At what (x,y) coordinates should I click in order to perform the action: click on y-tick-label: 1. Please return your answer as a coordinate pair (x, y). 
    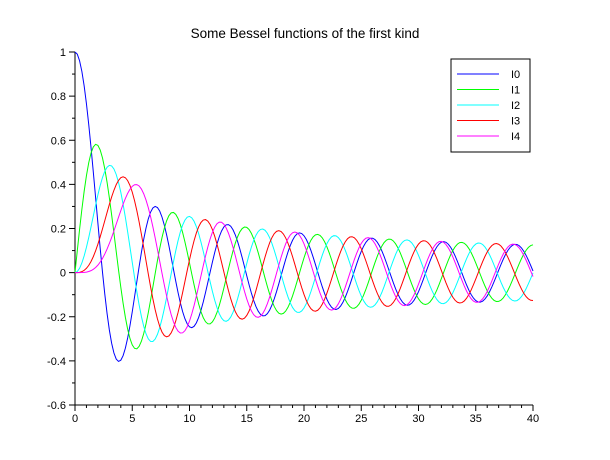
    Looking at the image, I should click on (63, 53).